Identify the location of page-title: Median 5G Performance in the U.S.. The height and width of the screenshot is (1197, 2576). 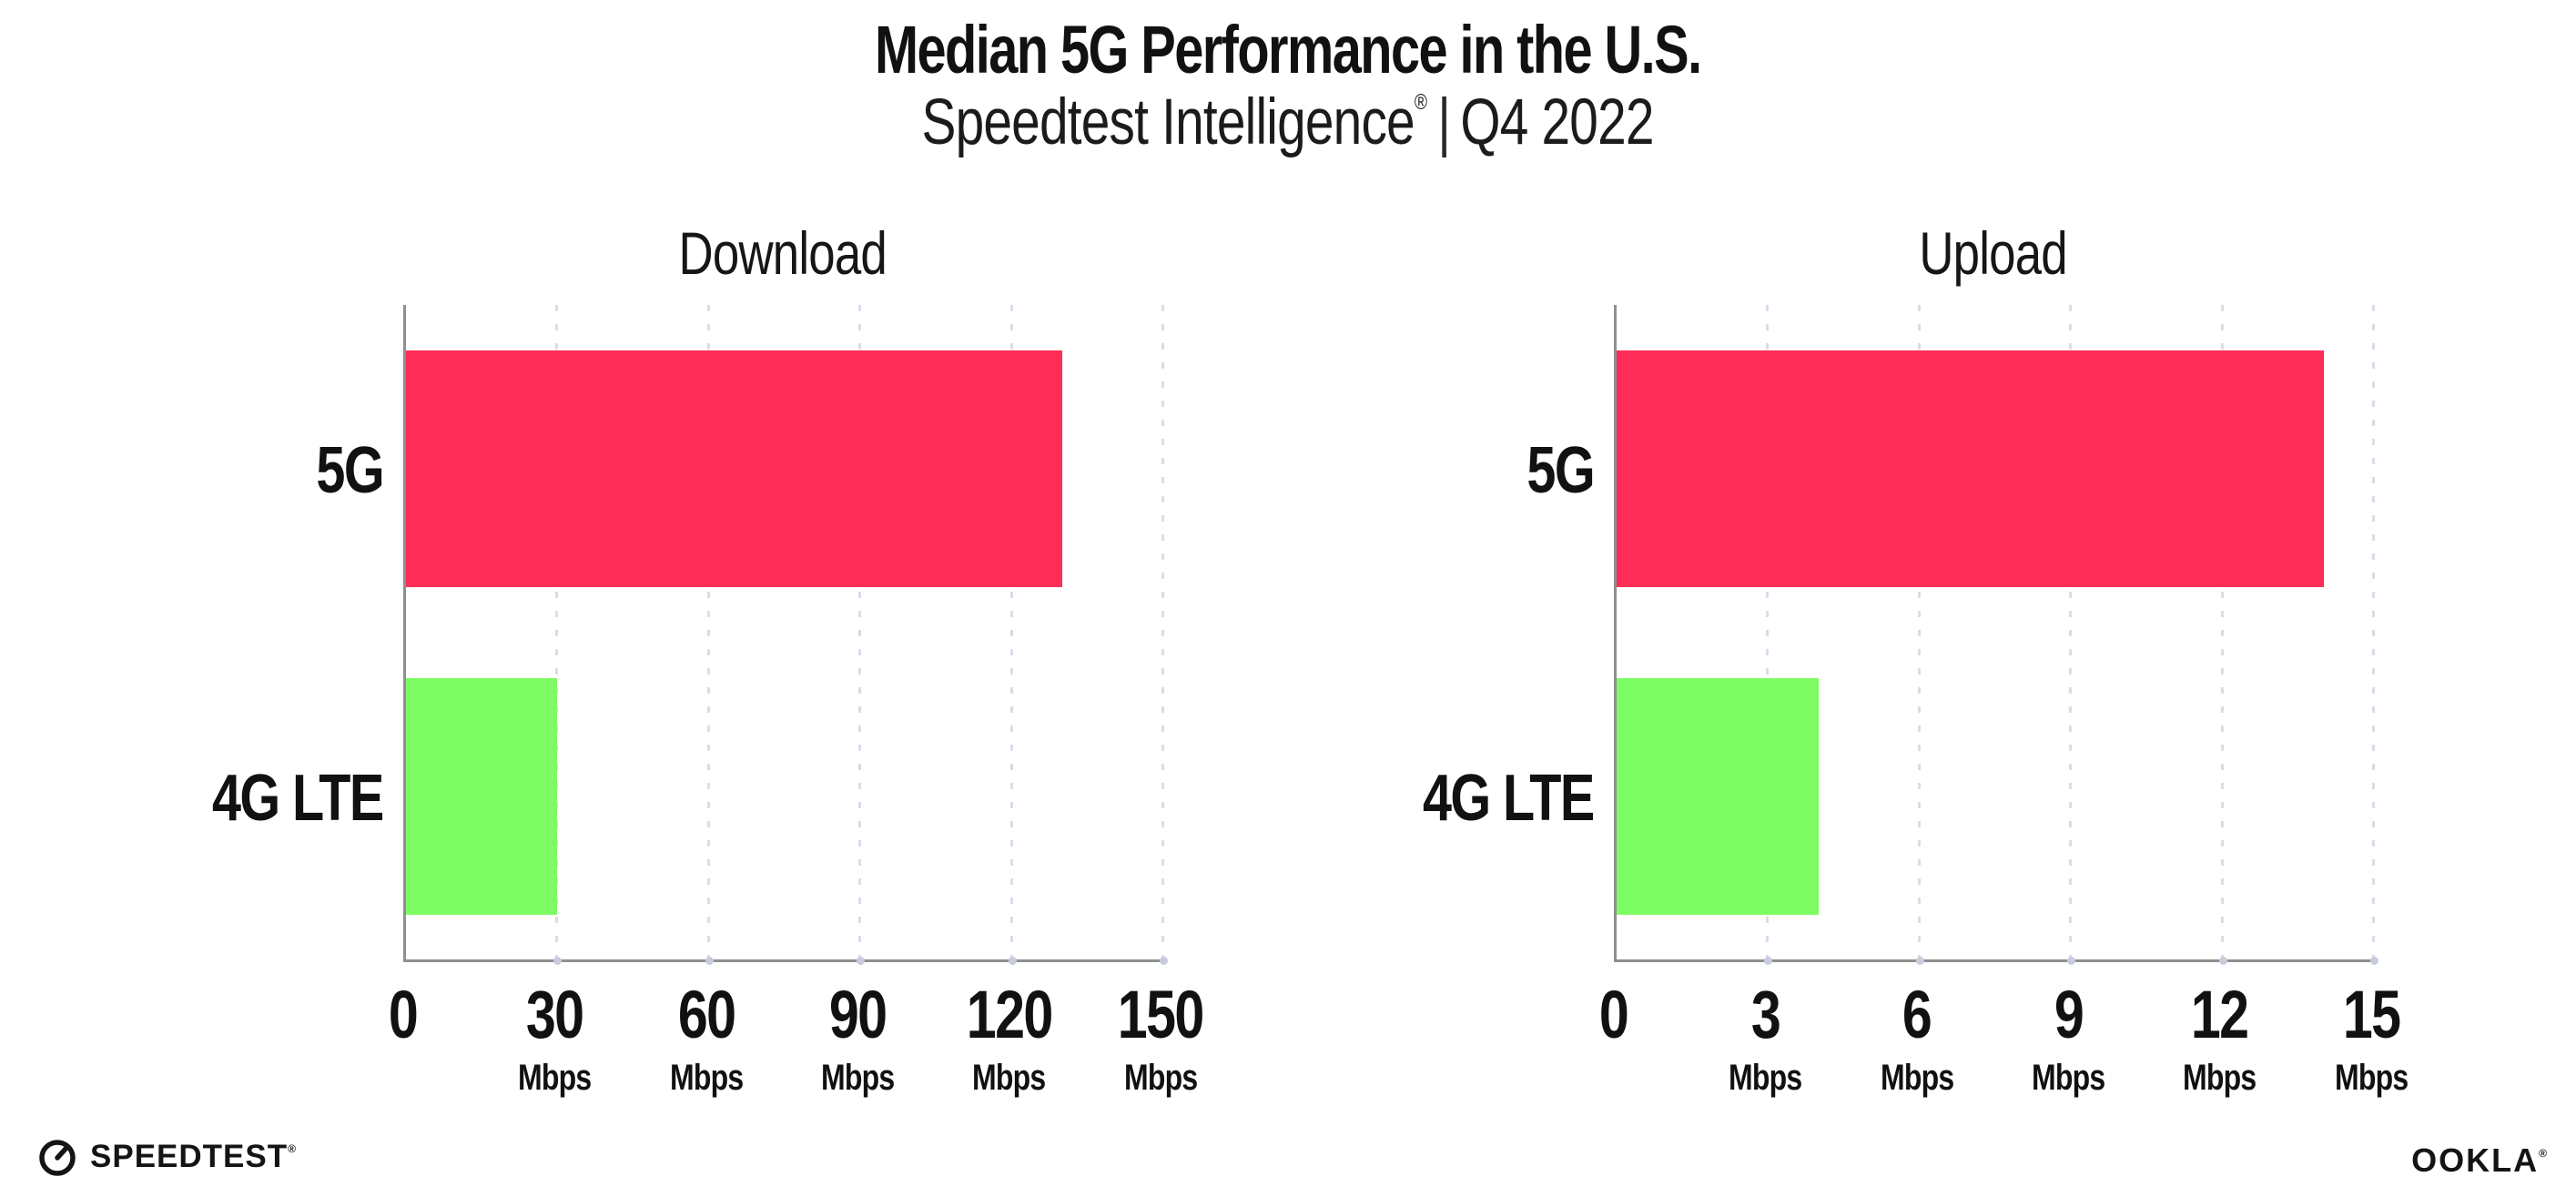
(1288, 49).